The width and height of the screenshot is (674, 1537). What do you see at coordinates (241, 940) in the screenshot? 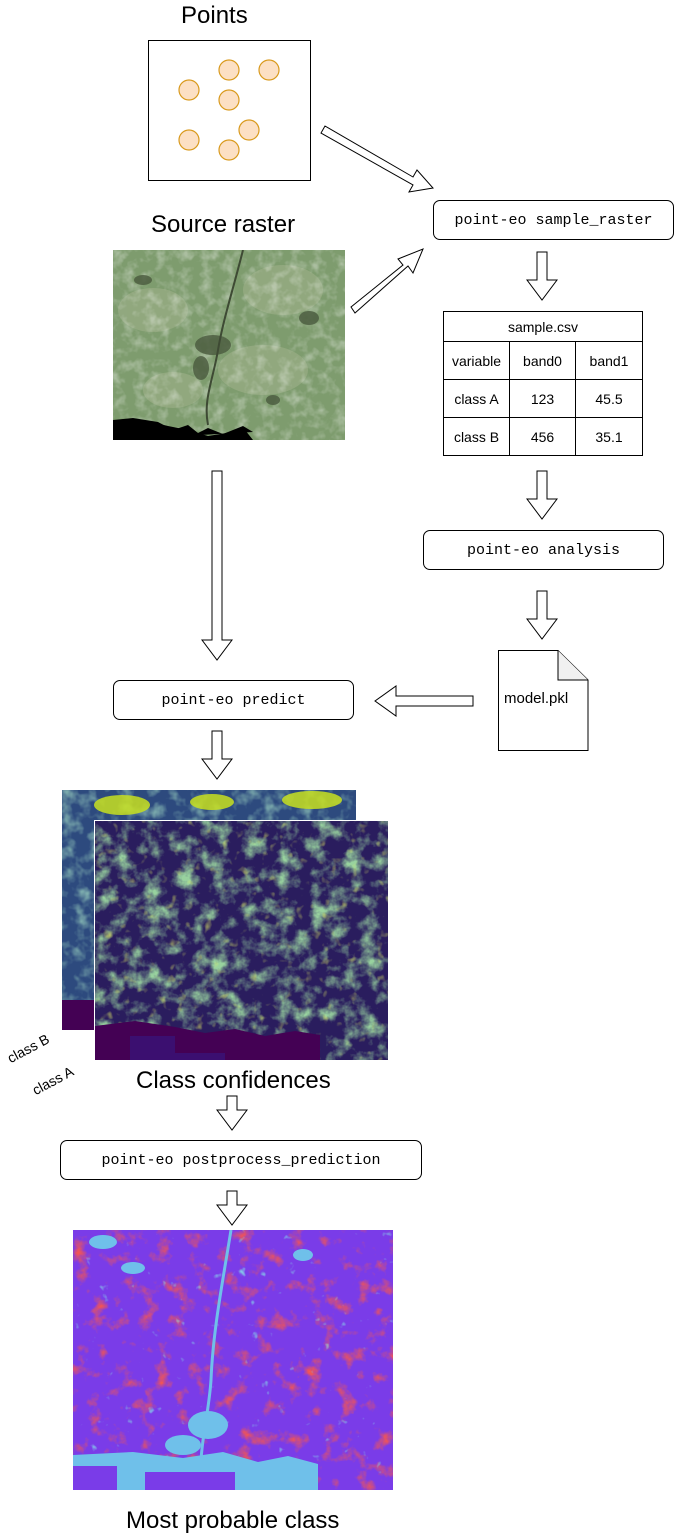
I see `confidence-layer-class-a` at bounding box center [241, 940].